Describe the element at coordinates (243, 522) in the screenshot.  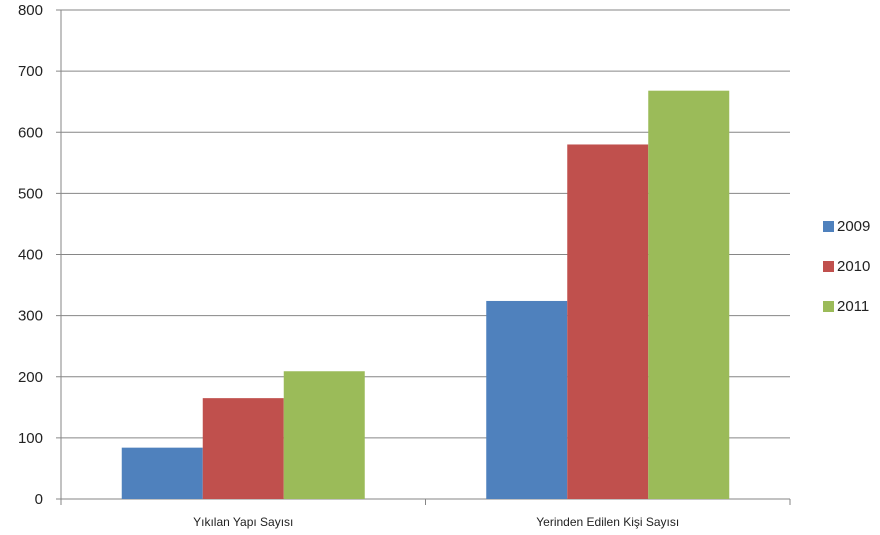
I see `x-category-label: Yıkılan Yapı Sayısı` at that location.